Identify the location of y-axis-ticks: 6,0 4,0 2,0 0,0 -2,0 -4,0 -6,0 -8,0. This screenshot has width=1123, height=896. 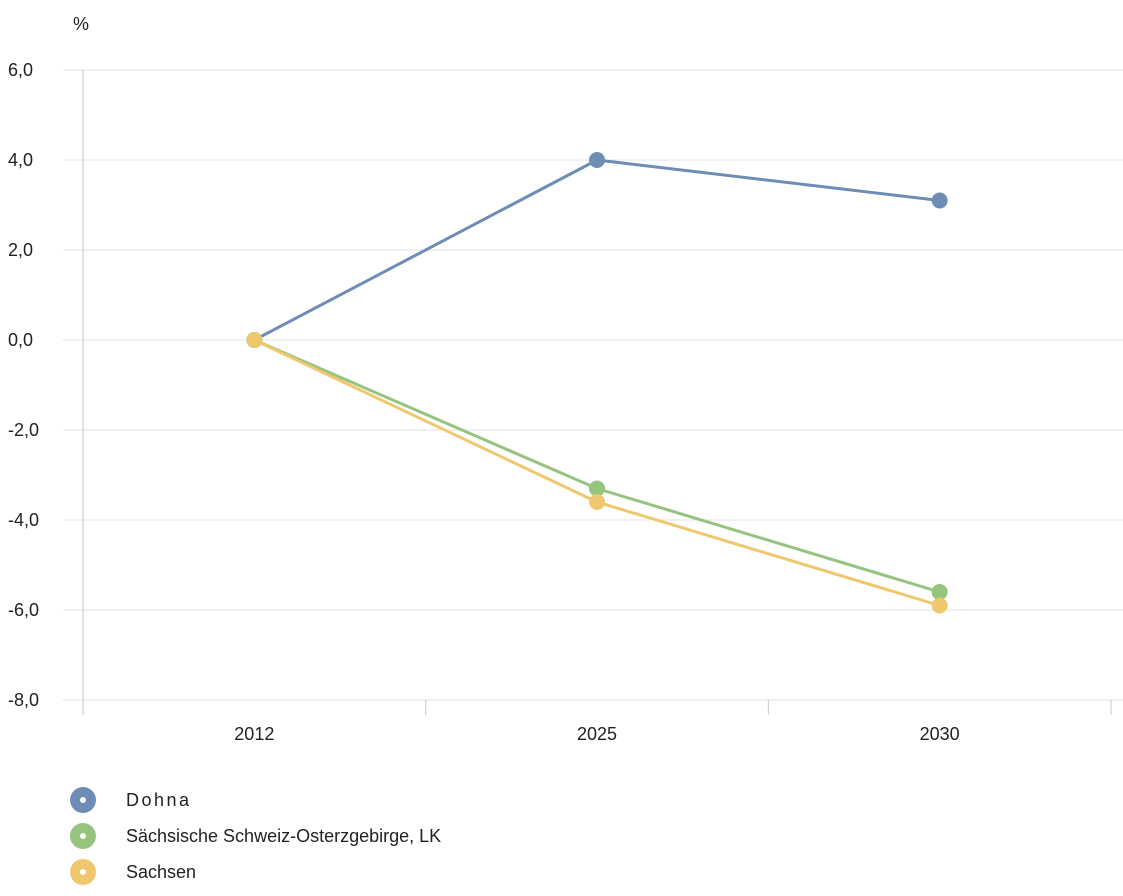
(23, 385).